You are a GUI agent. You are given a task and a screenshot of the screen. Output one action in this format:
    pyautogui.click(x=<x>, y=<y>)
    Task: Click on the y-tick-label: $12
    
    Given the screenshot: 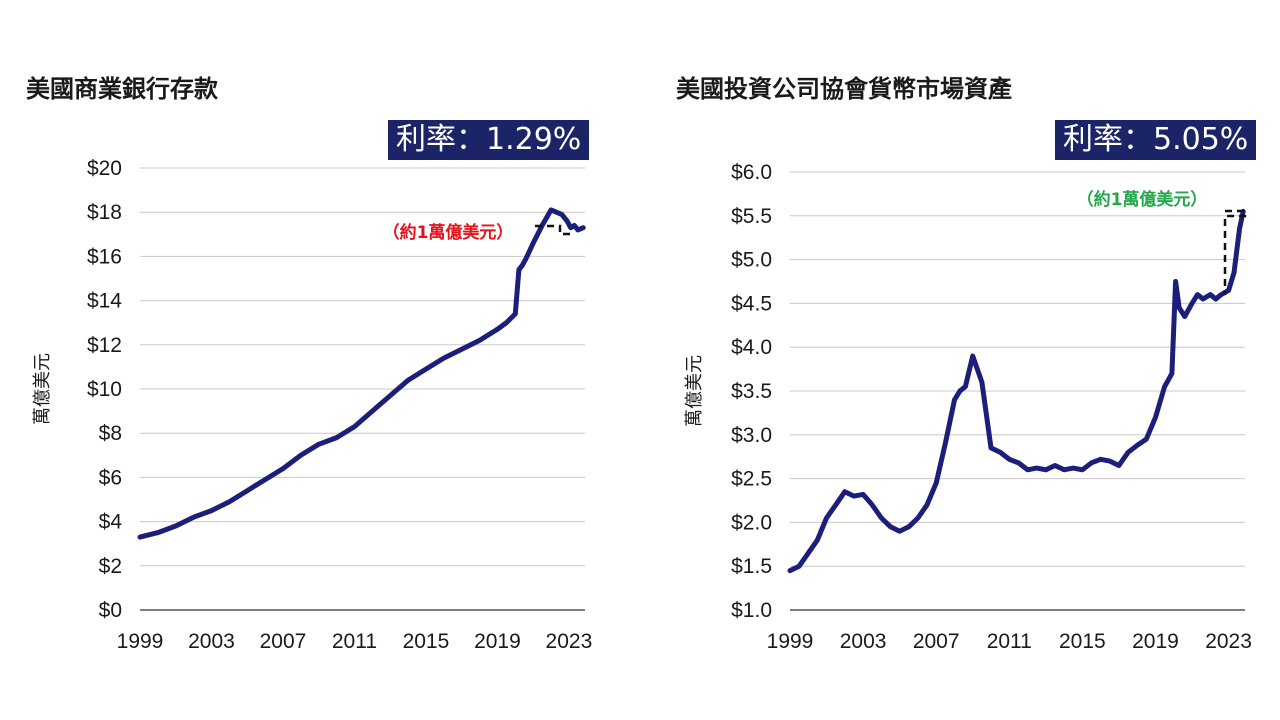 What is the action you would take?
    pyautogui.click(x=104, y=345)
    